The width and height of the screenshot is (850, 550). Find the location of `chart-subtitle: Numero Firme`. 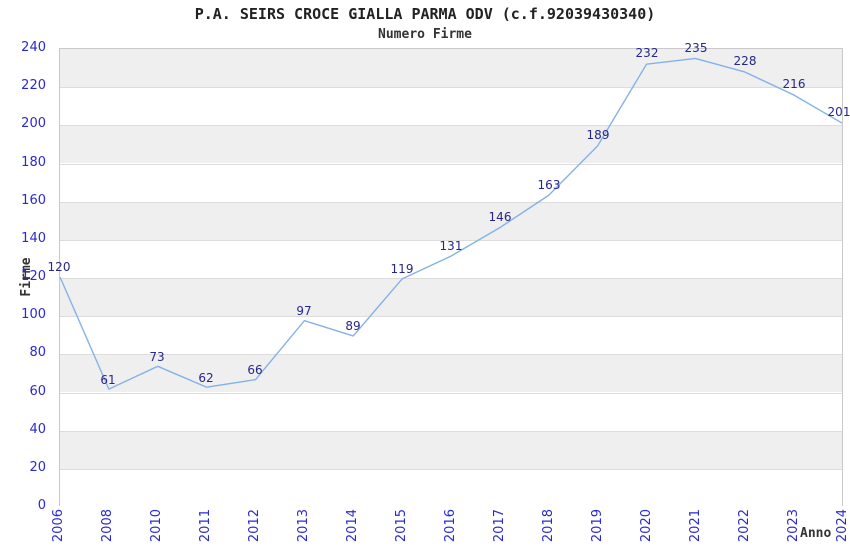

chart-subtitle: Numero Firme is located at coordinates (425, 34).